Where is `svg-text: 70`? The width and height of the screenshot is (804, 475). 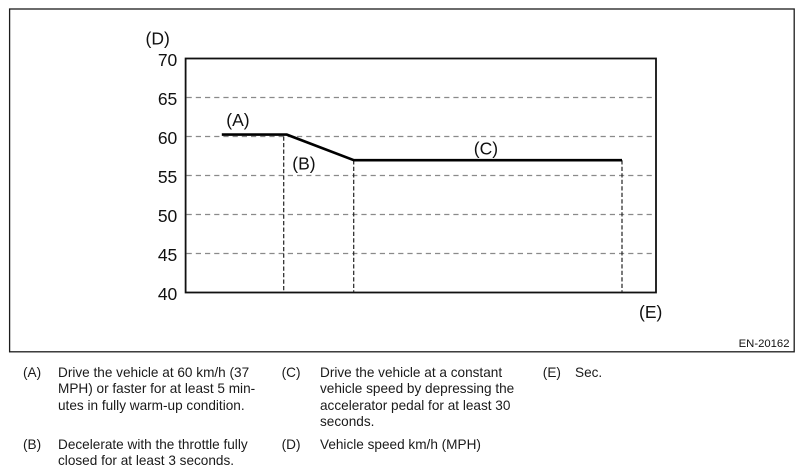
svg-text: 70 is located at coordinates (168, 60).